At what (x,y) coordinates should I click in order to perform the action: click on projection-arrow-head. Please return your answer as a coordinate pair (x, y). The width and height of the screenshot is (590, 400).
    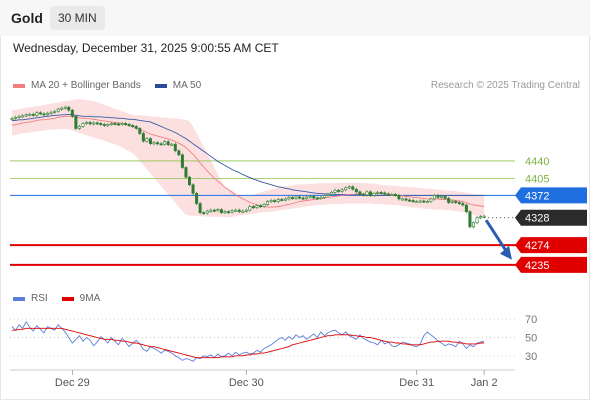
    Looking at the image, I should click on (506, 252).